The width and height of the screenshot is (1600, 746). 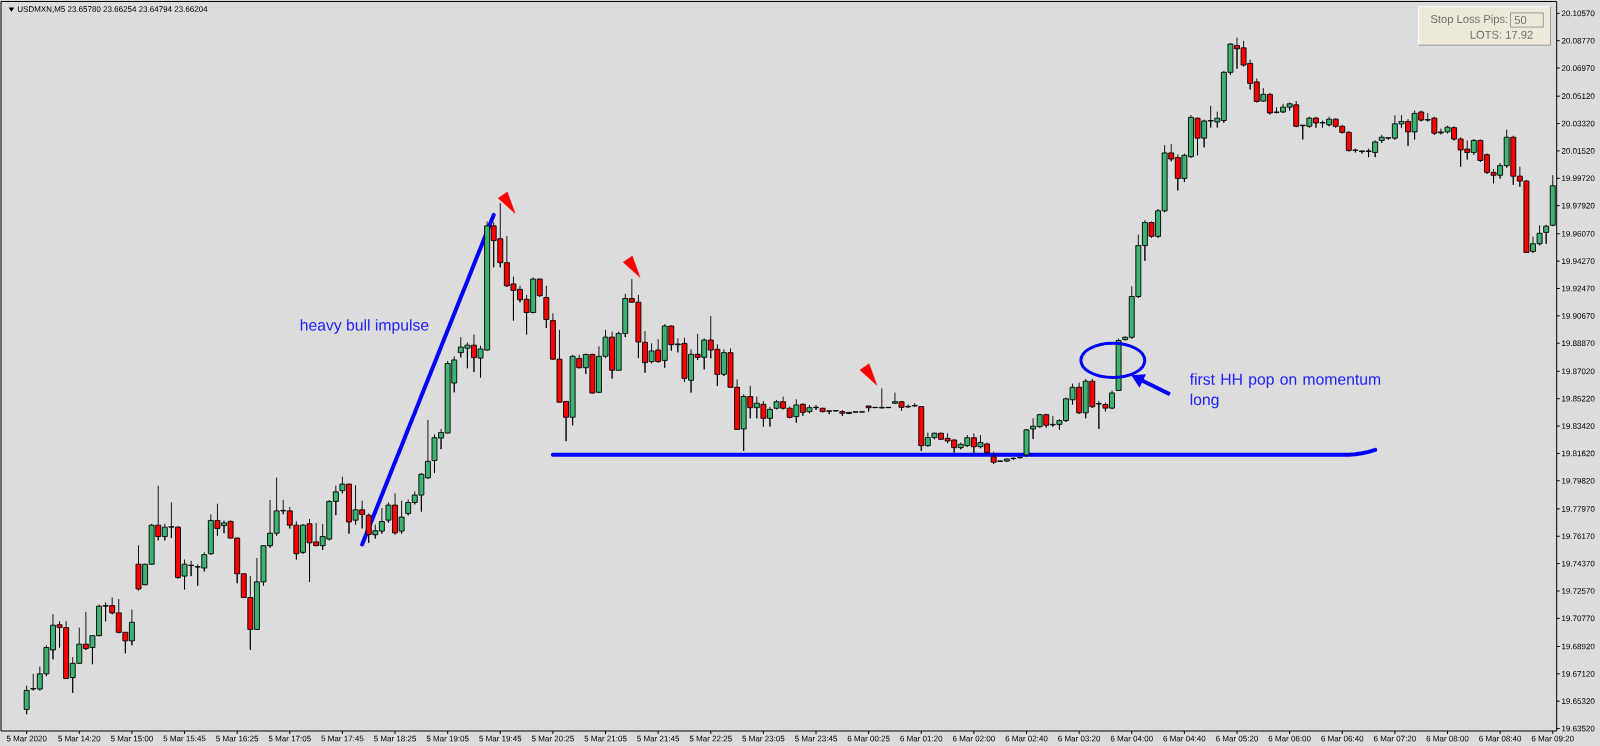 I want to click on y-tick-label: 19.99720, so click(x=1578, y=178).